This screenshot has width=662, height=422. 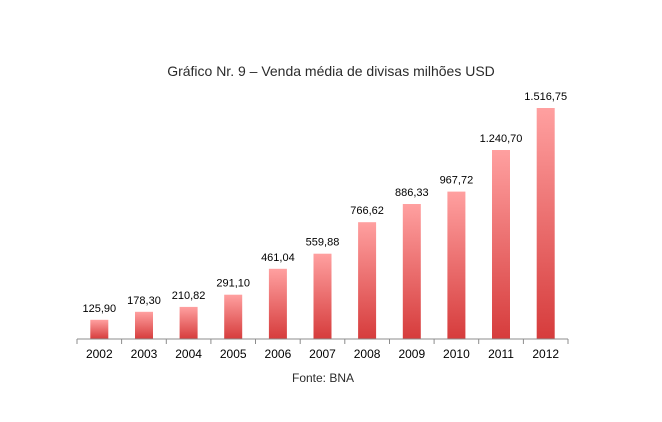 I want to click on x-tick-label-2010: 2010, so click(x=456, y=354).